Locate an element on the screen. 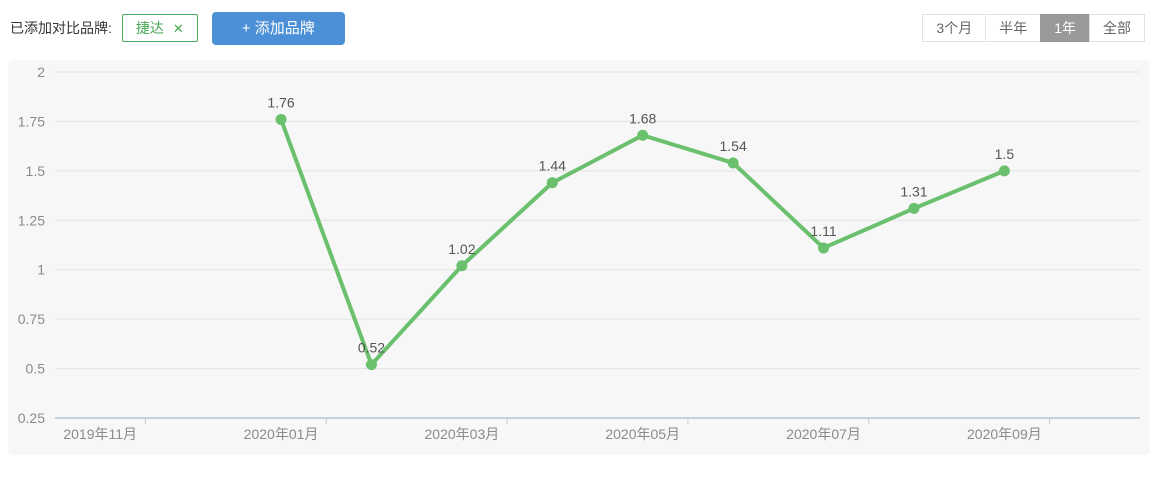 This screenshot has height=477, width=1172. data-point-label: 1.44 is located at coordinates (552, 166).